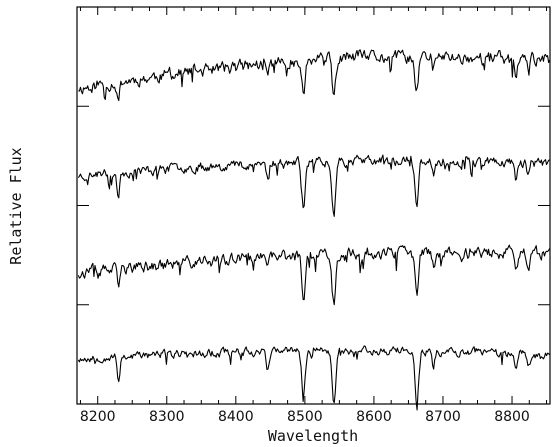 The image size is (560, 447). Describe the element at coordinates (512, 417) in the screenshot. I see `x-tick-label: 8800` at that location.